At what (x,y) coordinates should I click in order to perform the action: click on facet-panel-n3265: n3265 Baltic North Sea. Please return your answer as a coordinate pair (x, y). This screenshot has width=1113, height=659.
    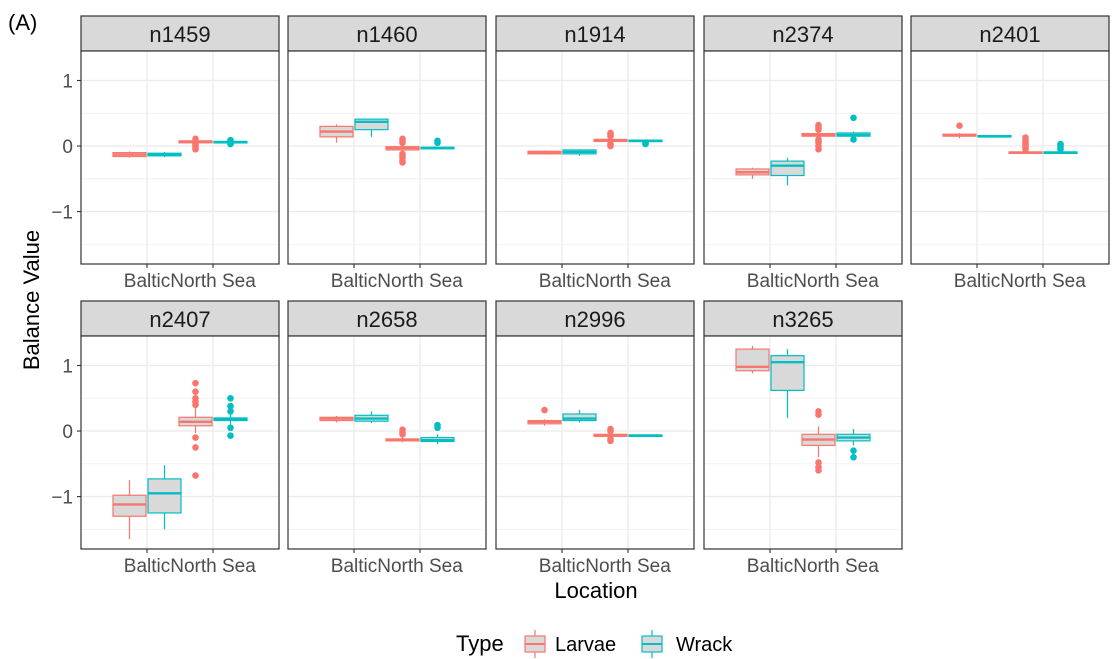
    Looking at the image, I should click on (803, 438).